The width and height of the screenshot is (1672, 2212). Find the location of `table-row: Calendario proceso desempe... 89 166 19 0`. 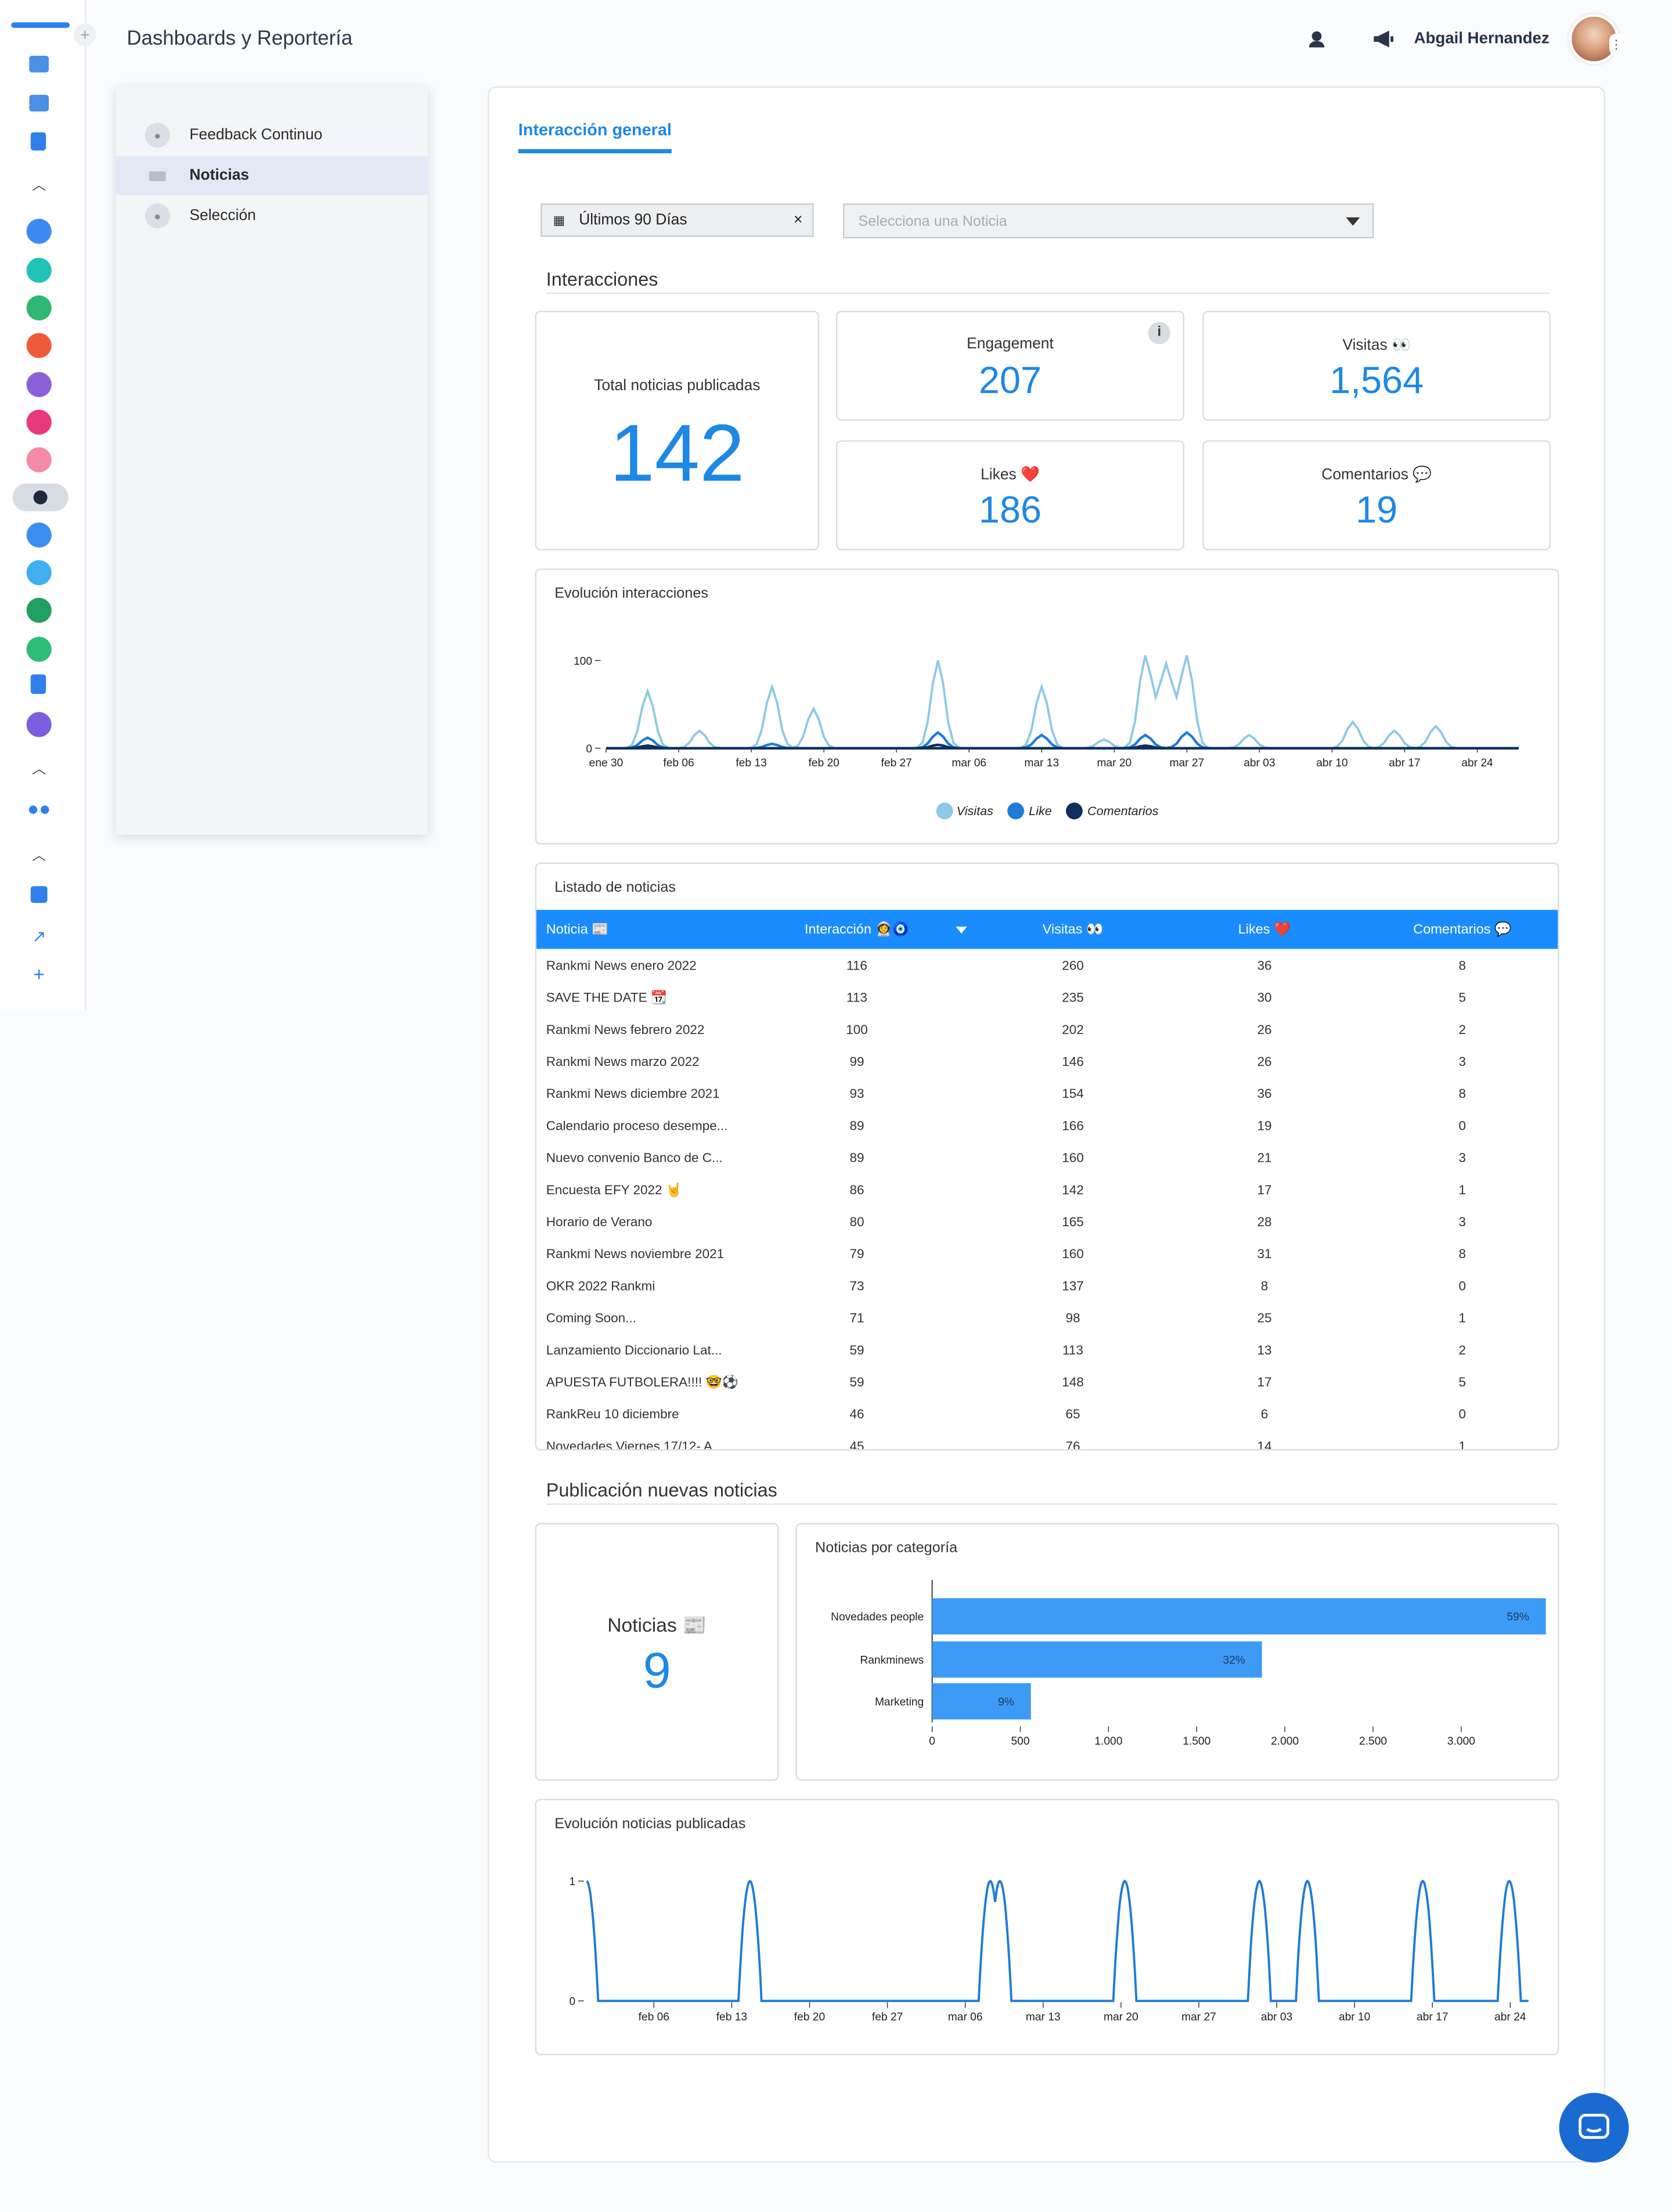

table-row: Calendario proceso desempe... 89 166 19 0 is located at coordinates (1047, 1125).